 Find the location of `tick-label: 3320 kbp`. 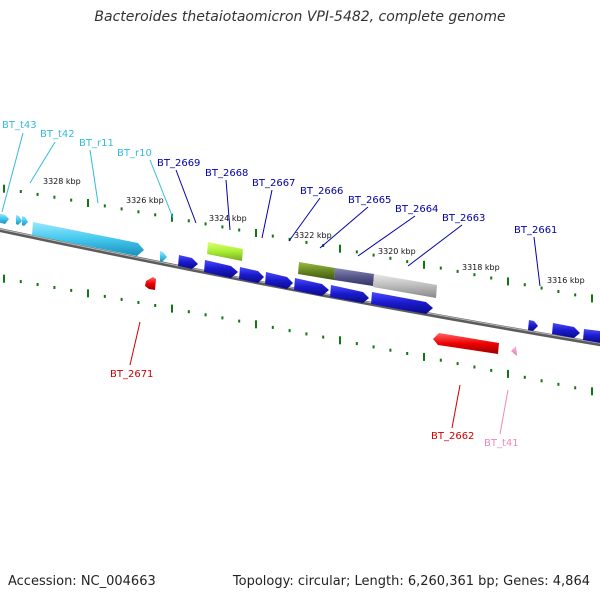

tick-label: 3320 kbp is located at coordinates (397, 251).